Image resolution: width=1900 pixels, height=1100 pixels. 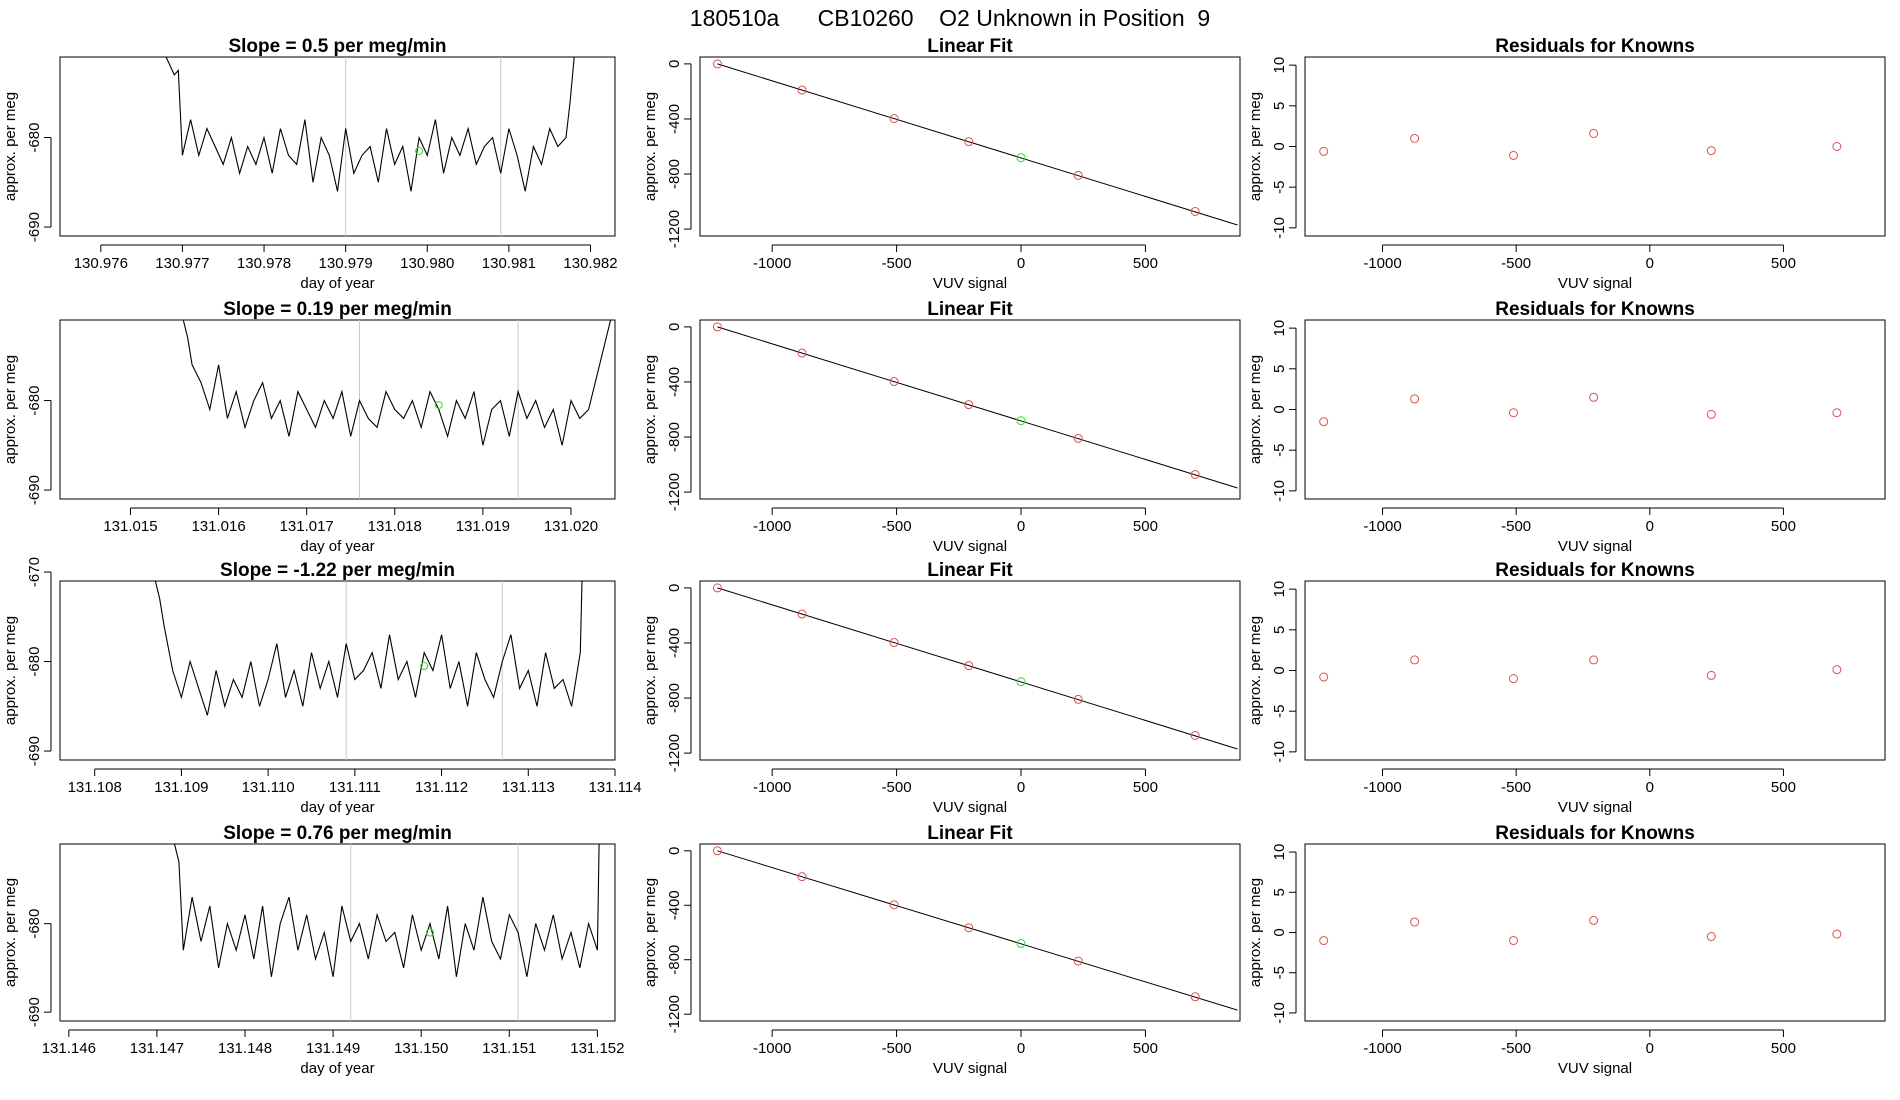 I want to click on x-tick-label: 130.978, so click(x=264, y=263).